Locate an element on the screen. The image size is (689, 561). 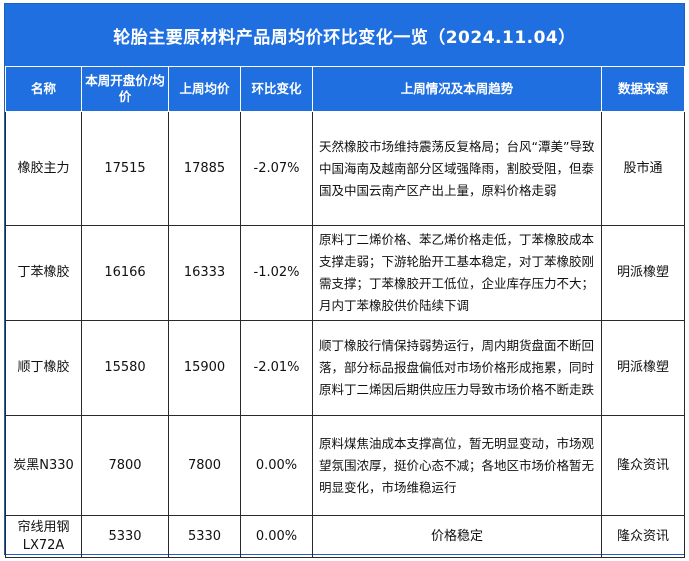
cell-name: 橡胶主力 is located at coordinates (43, 168).